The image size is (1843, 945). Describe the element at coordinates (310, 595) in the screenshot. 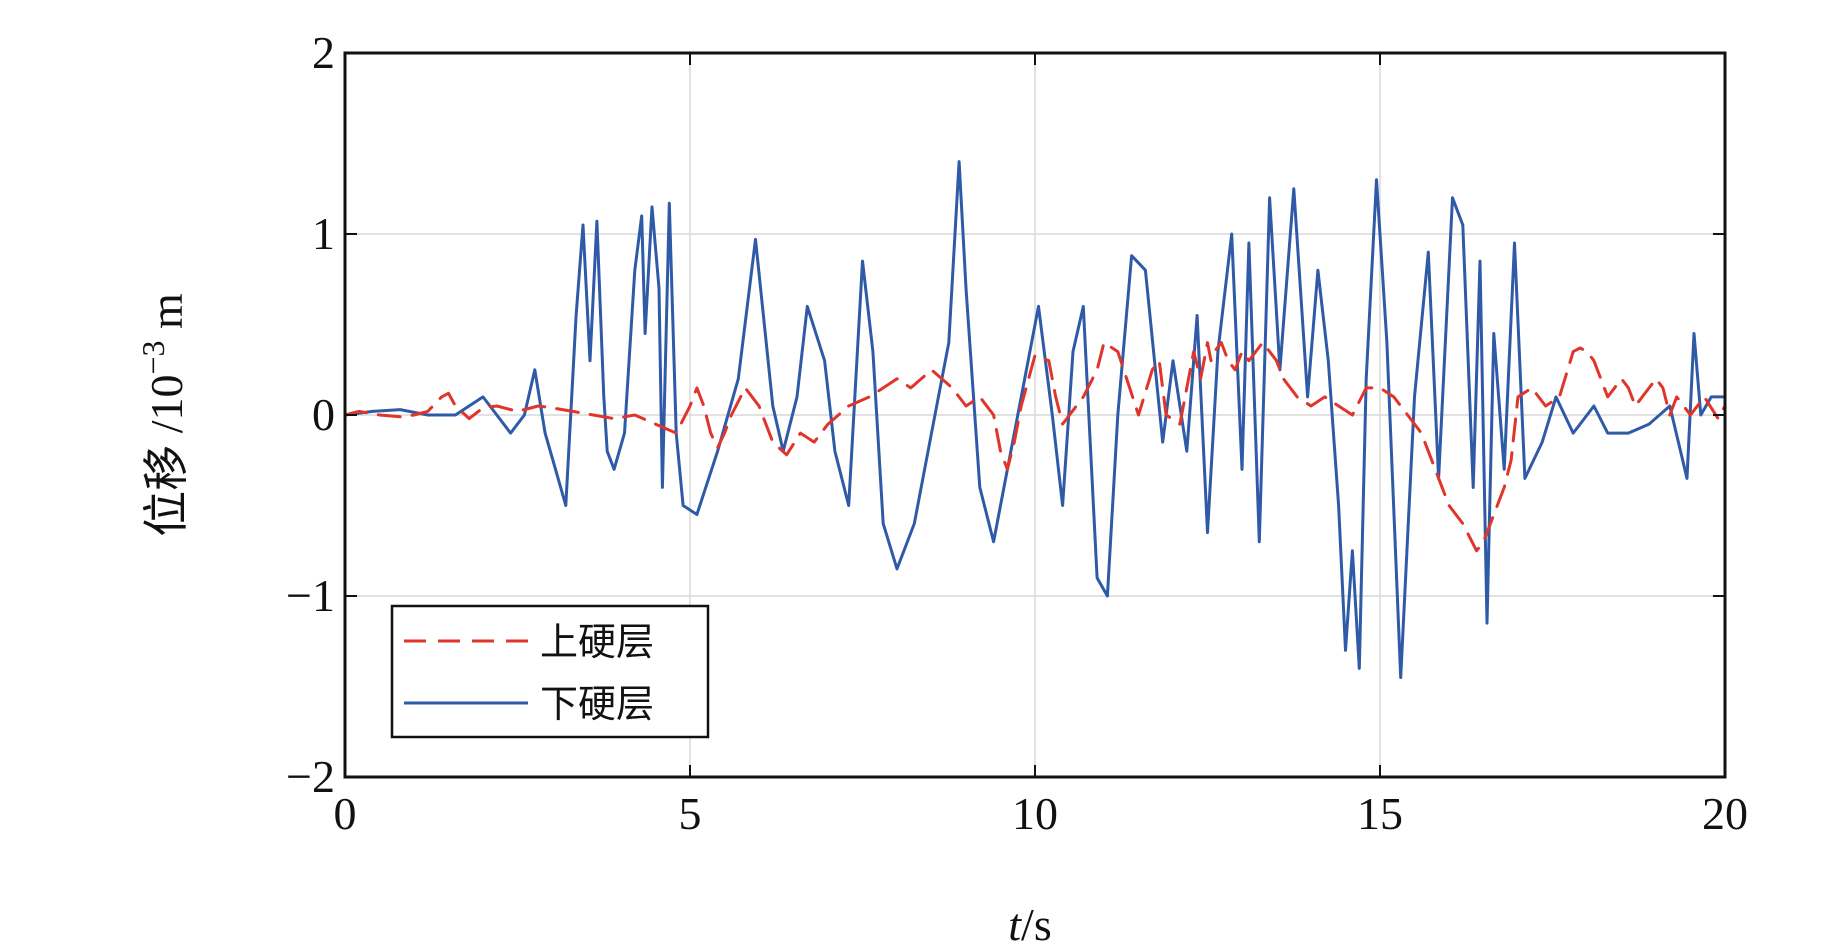

I see `y-tick-label: −1` at that location.